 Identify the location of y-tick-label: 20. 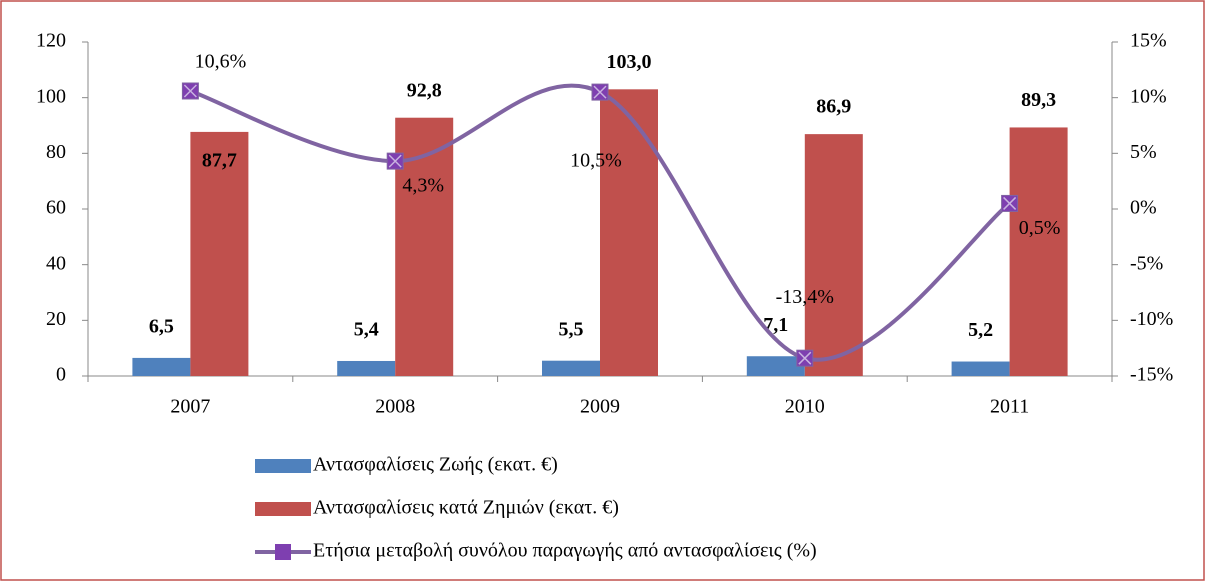
(56, 319).